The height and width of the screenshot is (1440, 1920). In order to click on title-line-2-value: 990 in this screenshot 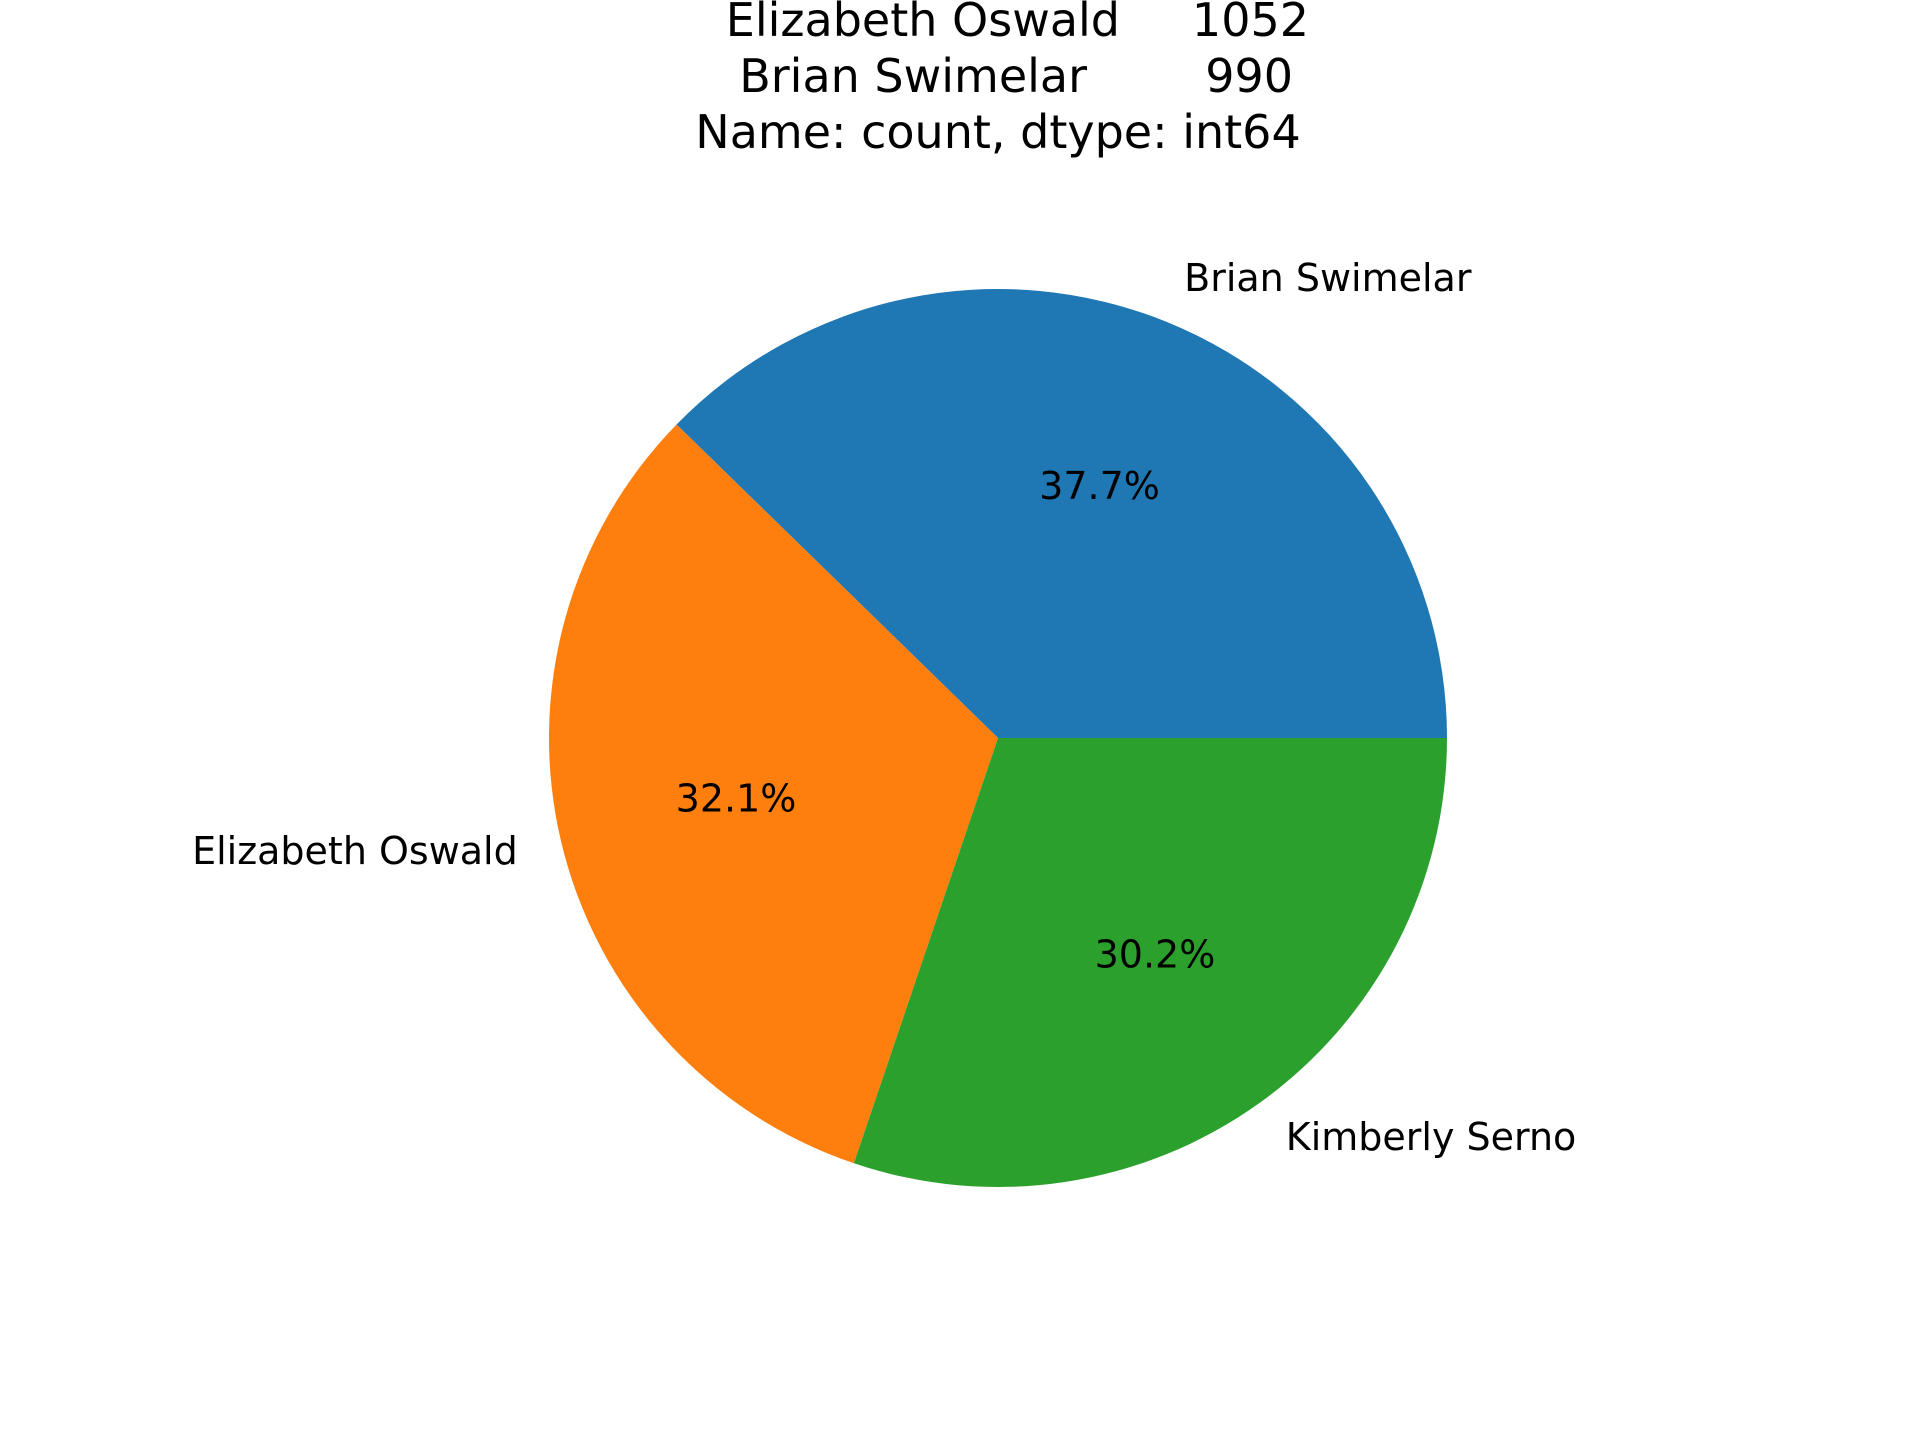, I will do `click(1249, 76)`.